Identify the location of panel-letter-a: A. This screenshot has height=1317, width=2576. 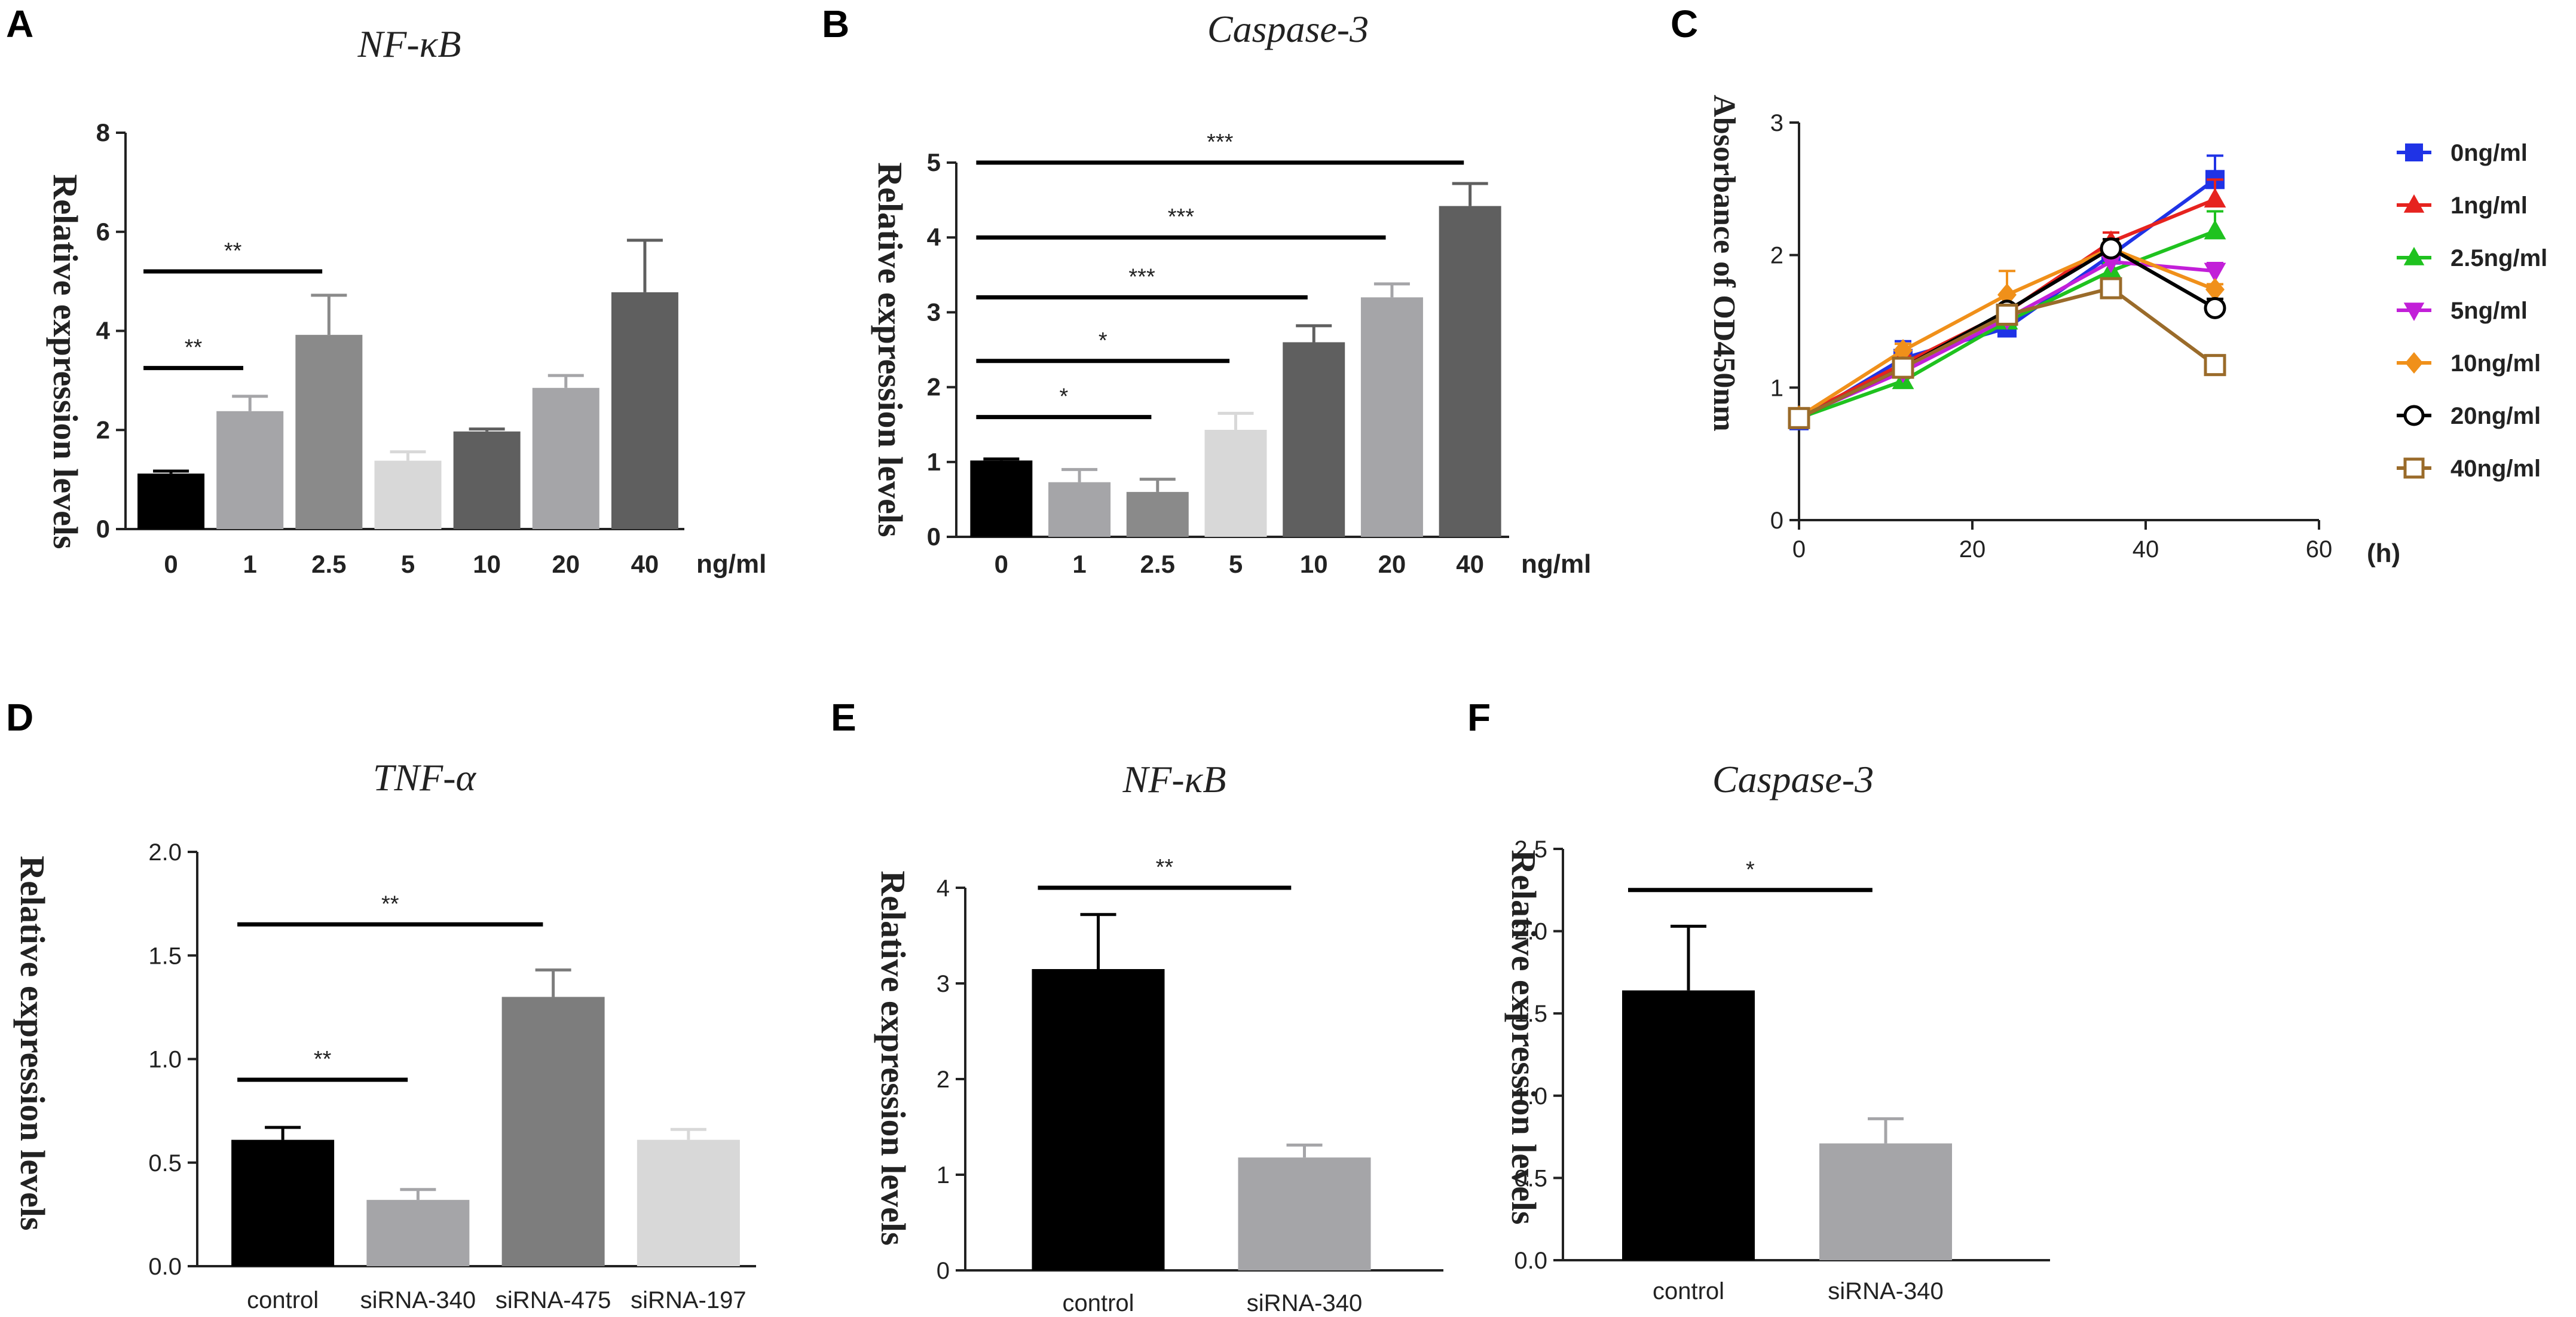
(19, 23).